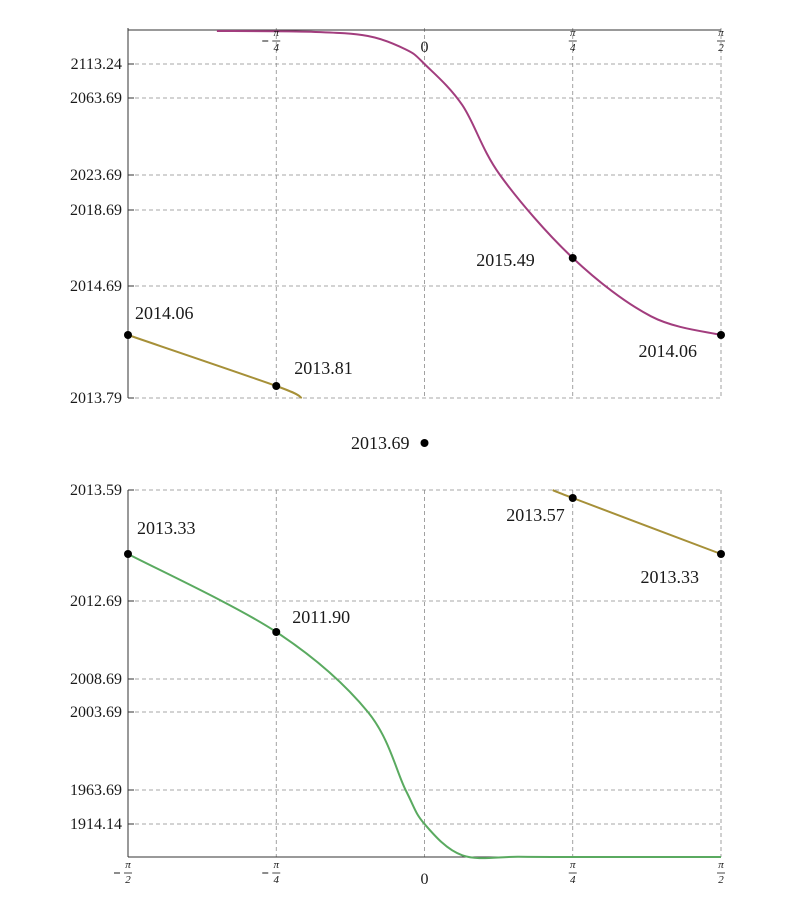 The width and height of the screenshot is (789, 917). Describe the element at coordinates (96, 398) in the screenshot. I see `y-tick-label: 2013.79` at that location.